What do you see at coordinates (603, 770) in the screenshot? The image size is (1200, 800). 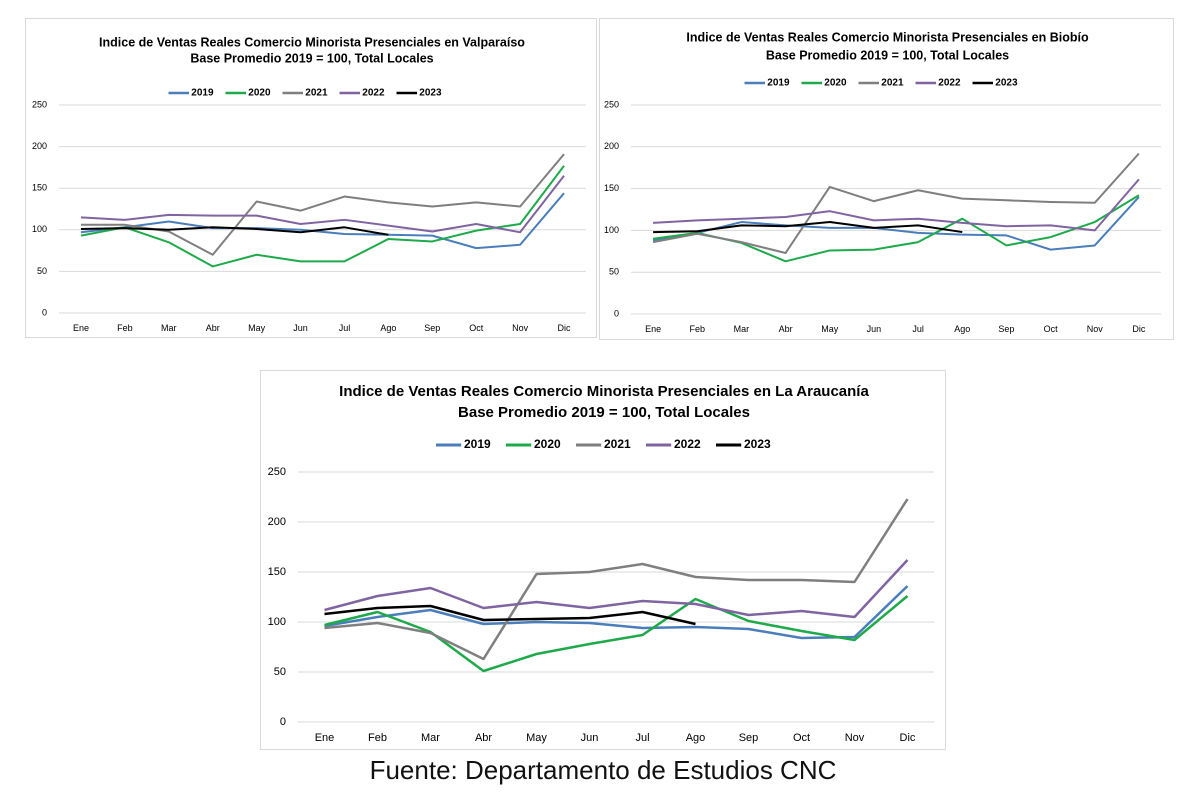 I see `source-note: Fuente: Departamento de Estudios CNC` at bounding box center [603, 770].